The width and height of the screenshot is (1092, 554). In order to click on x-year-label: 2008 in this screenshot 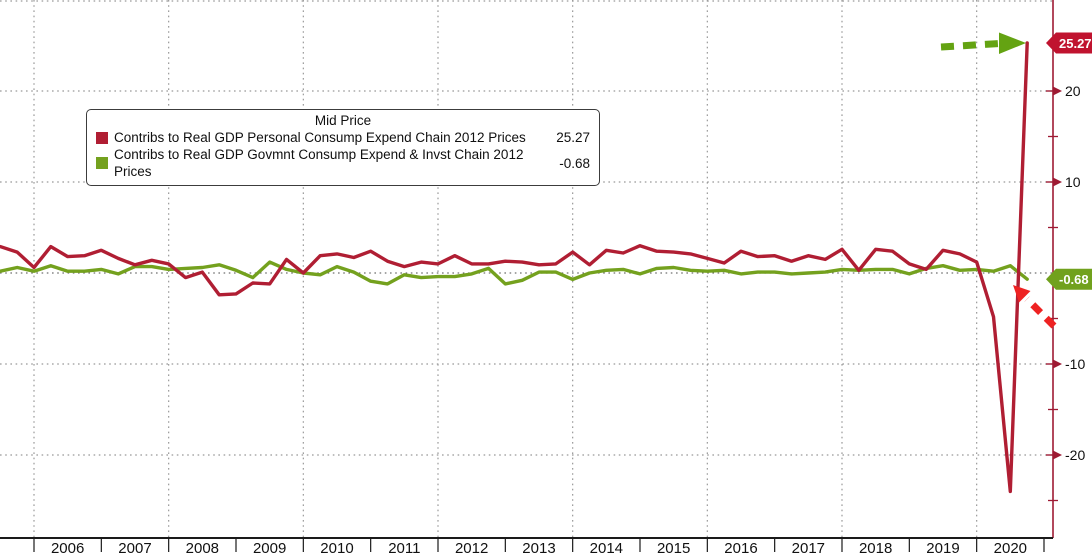, I will do `click(202, 547)`.